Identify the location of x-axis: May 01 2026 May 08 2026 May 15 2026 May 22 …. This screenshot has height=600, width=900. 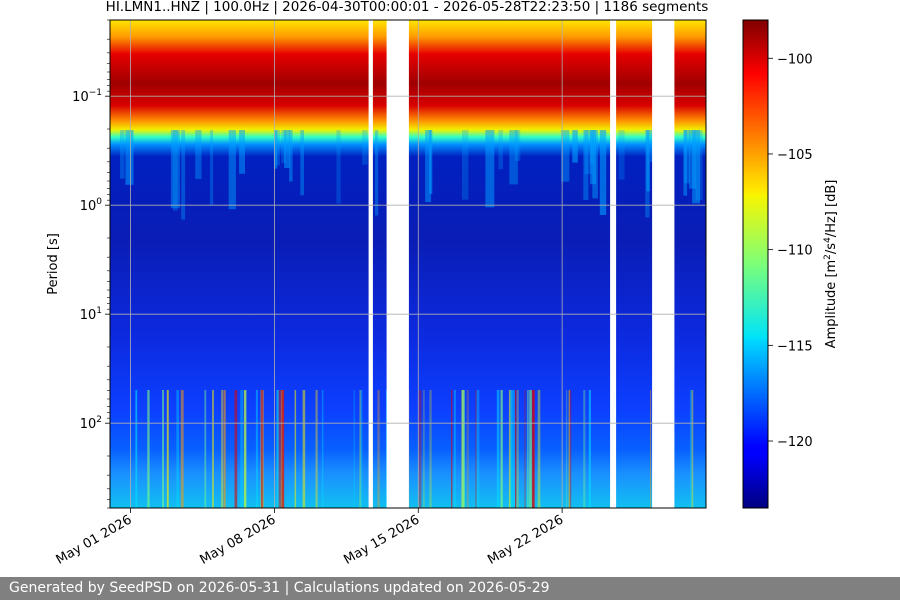
(310, 538).